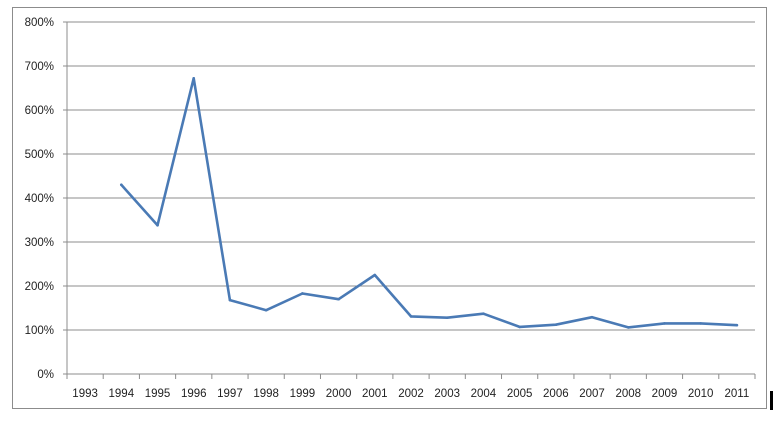 The height and width of the screenshot is (424, 782). Describe the element at coordinates (194, 394) in the screenshot. I see `x-tick-label: 1996` at that location.